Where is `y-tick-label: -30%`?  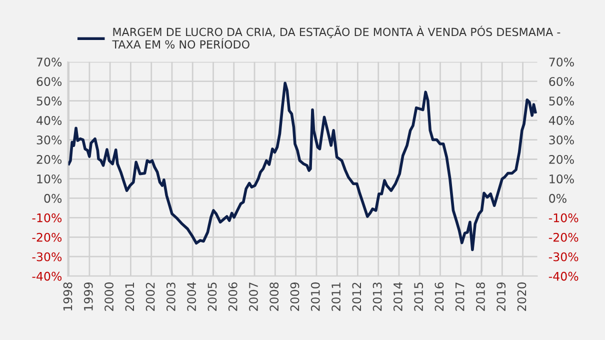
y-tick-label: -30% is located at coordinates (47, 257).